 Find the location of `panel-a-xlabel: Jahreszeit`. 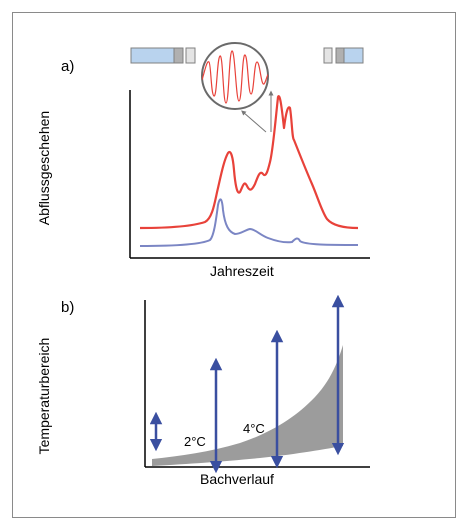

panel-a-xlabel: Jahreszeit is located at coordinates (242, 271).